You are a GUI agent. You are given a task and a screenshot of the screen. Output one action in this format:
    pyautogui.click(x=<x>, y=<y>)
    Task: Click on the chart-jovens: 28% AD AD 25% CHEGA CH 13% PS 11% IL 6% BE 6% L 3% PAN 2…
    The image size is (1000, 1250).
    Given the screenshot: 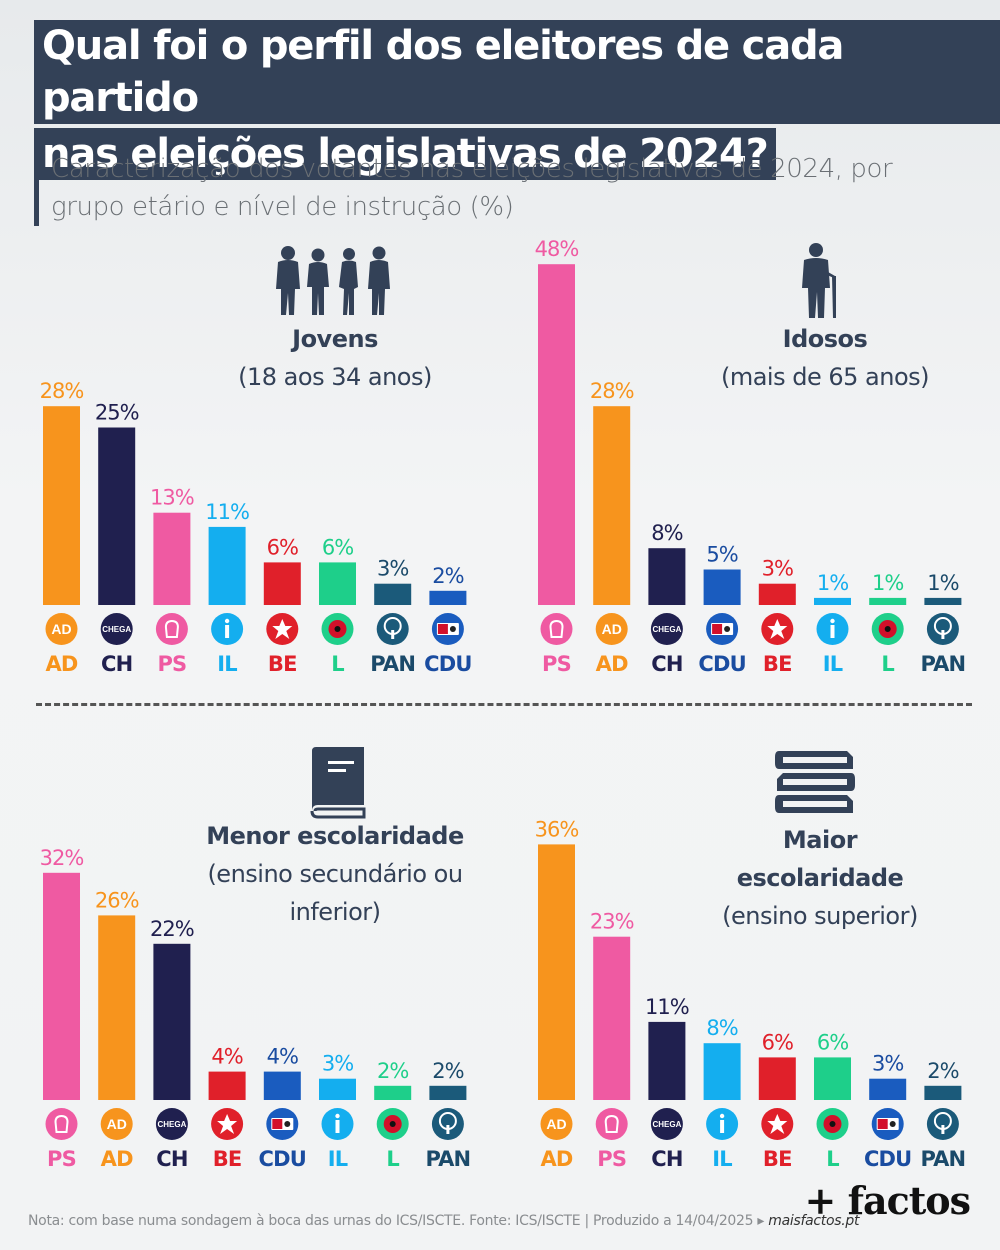 What is the action you would take?
    pyautogui.click(x=256, y=527)
    